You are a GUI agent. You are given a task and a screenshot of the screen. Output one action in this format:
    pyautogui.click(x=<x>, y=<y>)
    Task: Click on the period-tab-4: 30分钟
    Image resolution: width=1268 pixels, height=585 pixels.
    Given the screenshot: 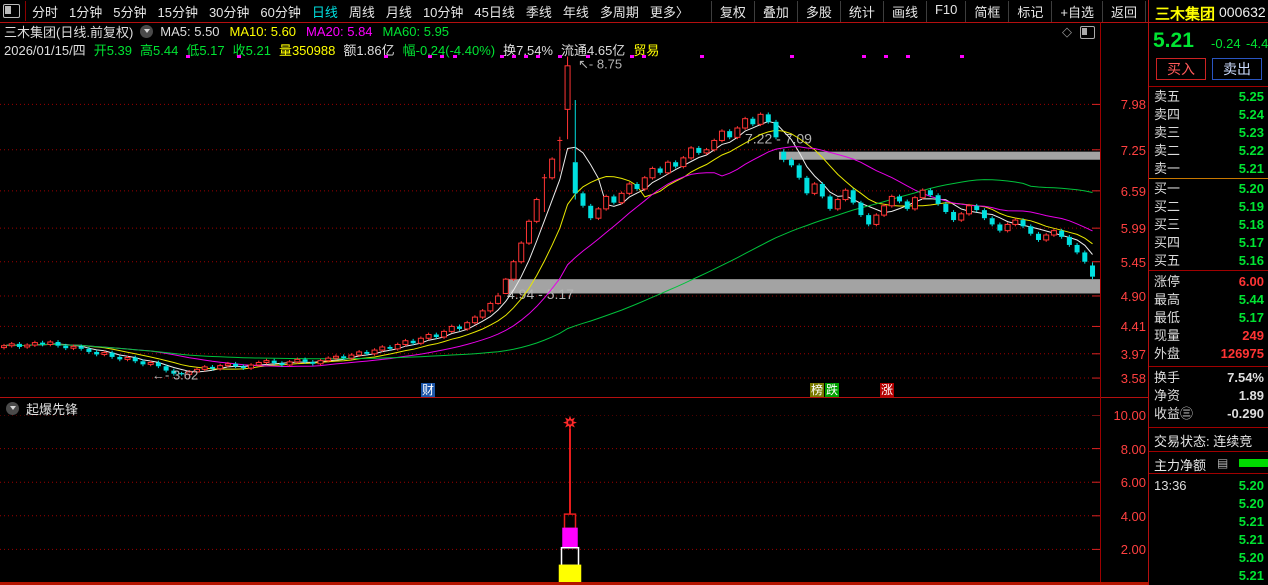 What is the action you would take?
    pyautogui.click(x=229, y=12)
    